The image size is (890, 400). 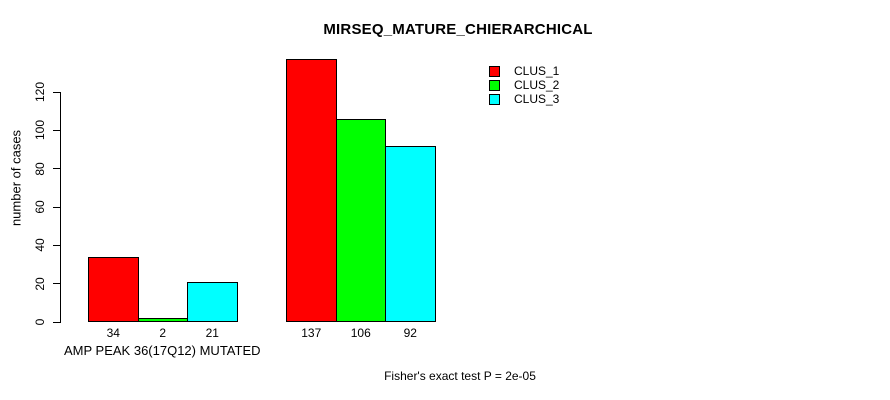 What do you see at coordinates (113, 333) in the screenshot?
I see `bar-value-label: 34` at bounding box center [113, 333].